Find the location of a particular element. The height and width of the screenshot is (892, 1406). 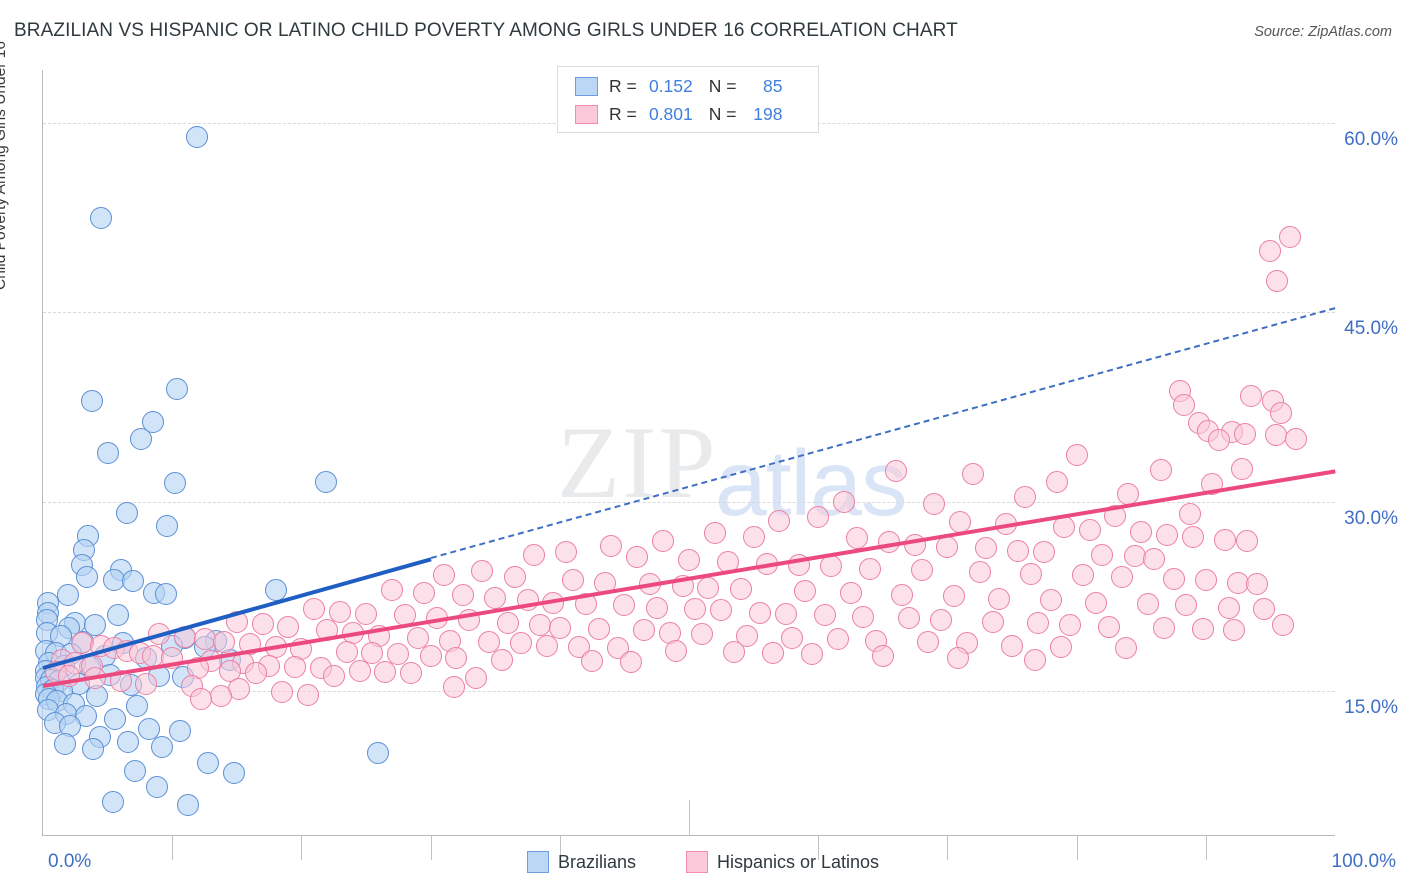

legend-item-hispanics: Hispanics or Latinos is located at coordinates (782, 862).